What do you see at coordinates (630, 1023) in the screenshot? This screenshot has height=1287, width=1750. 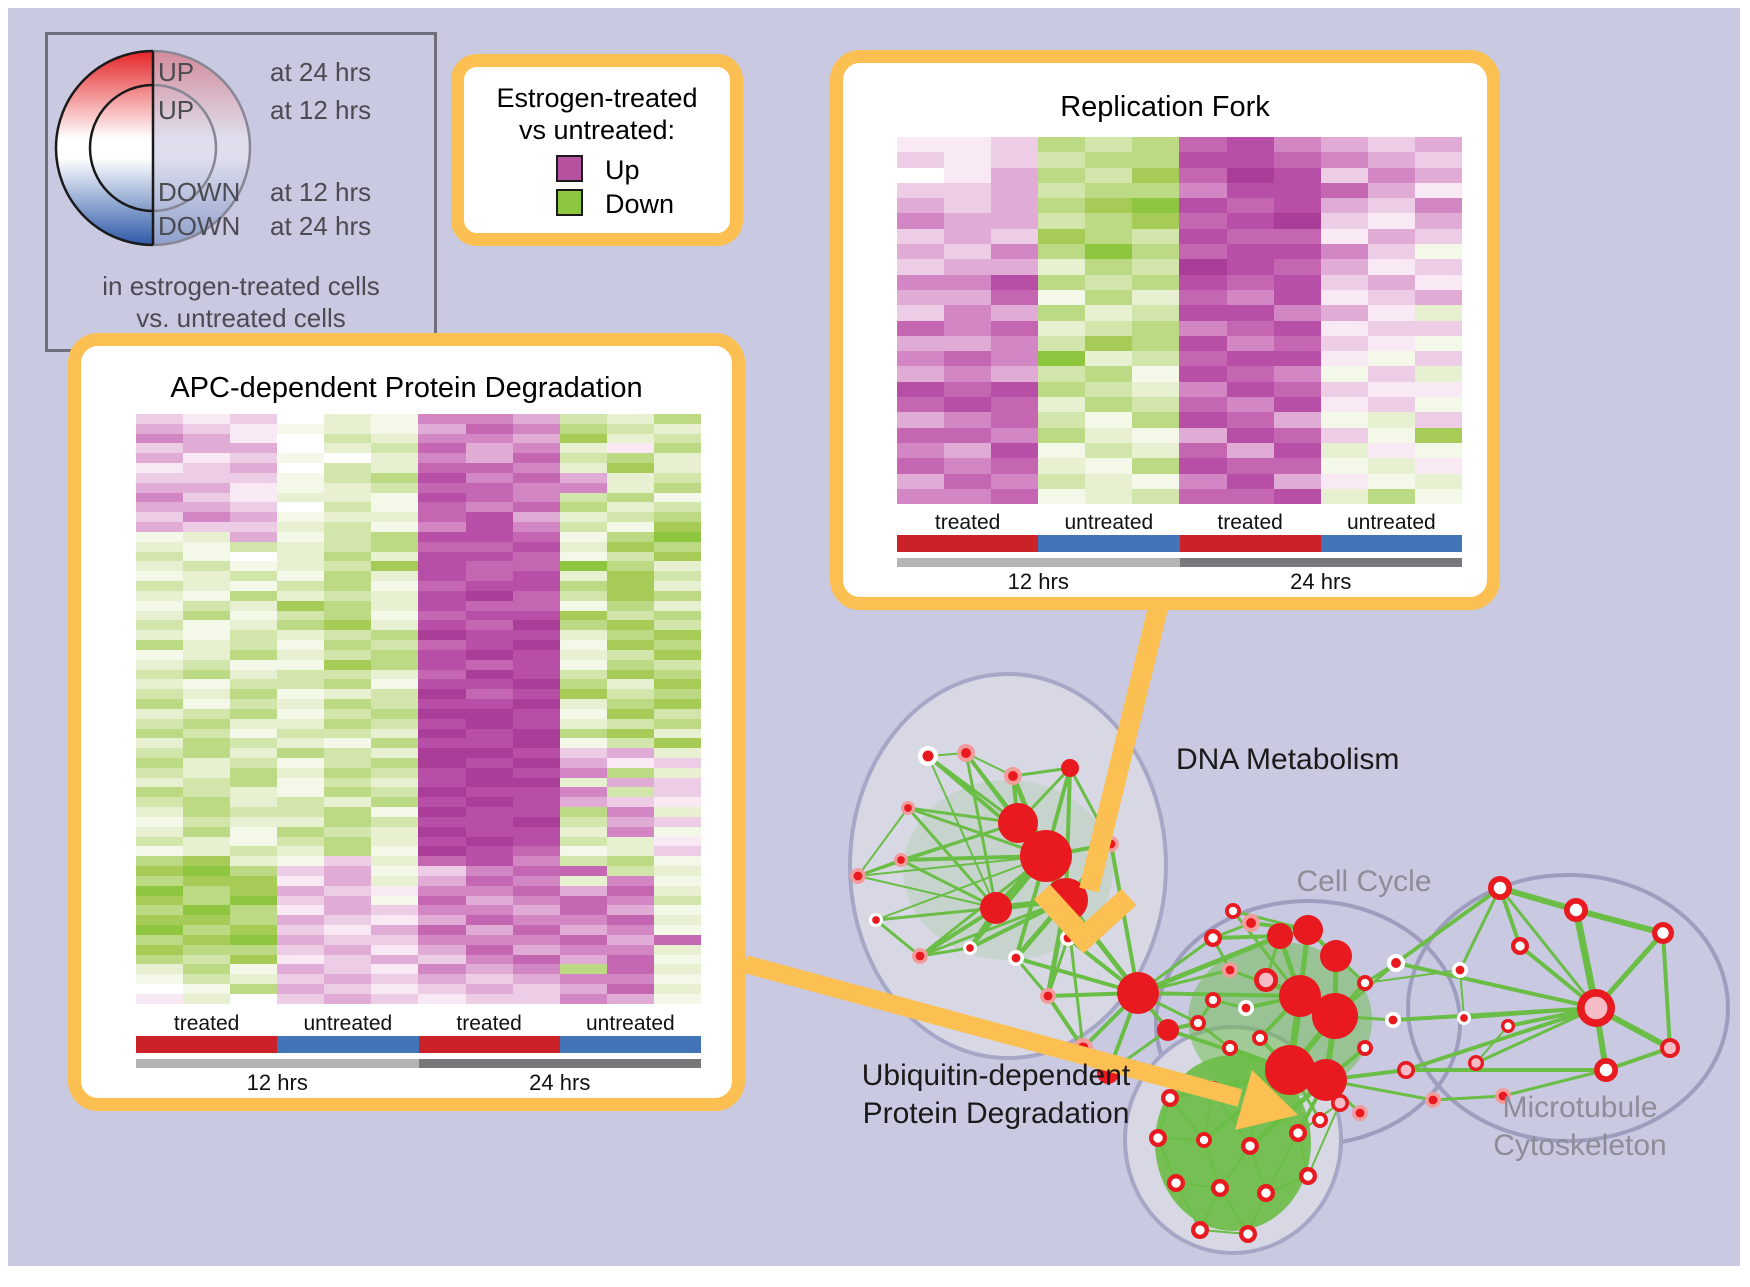 I see `group-label: untreated` at bounding box center [630, 1023].